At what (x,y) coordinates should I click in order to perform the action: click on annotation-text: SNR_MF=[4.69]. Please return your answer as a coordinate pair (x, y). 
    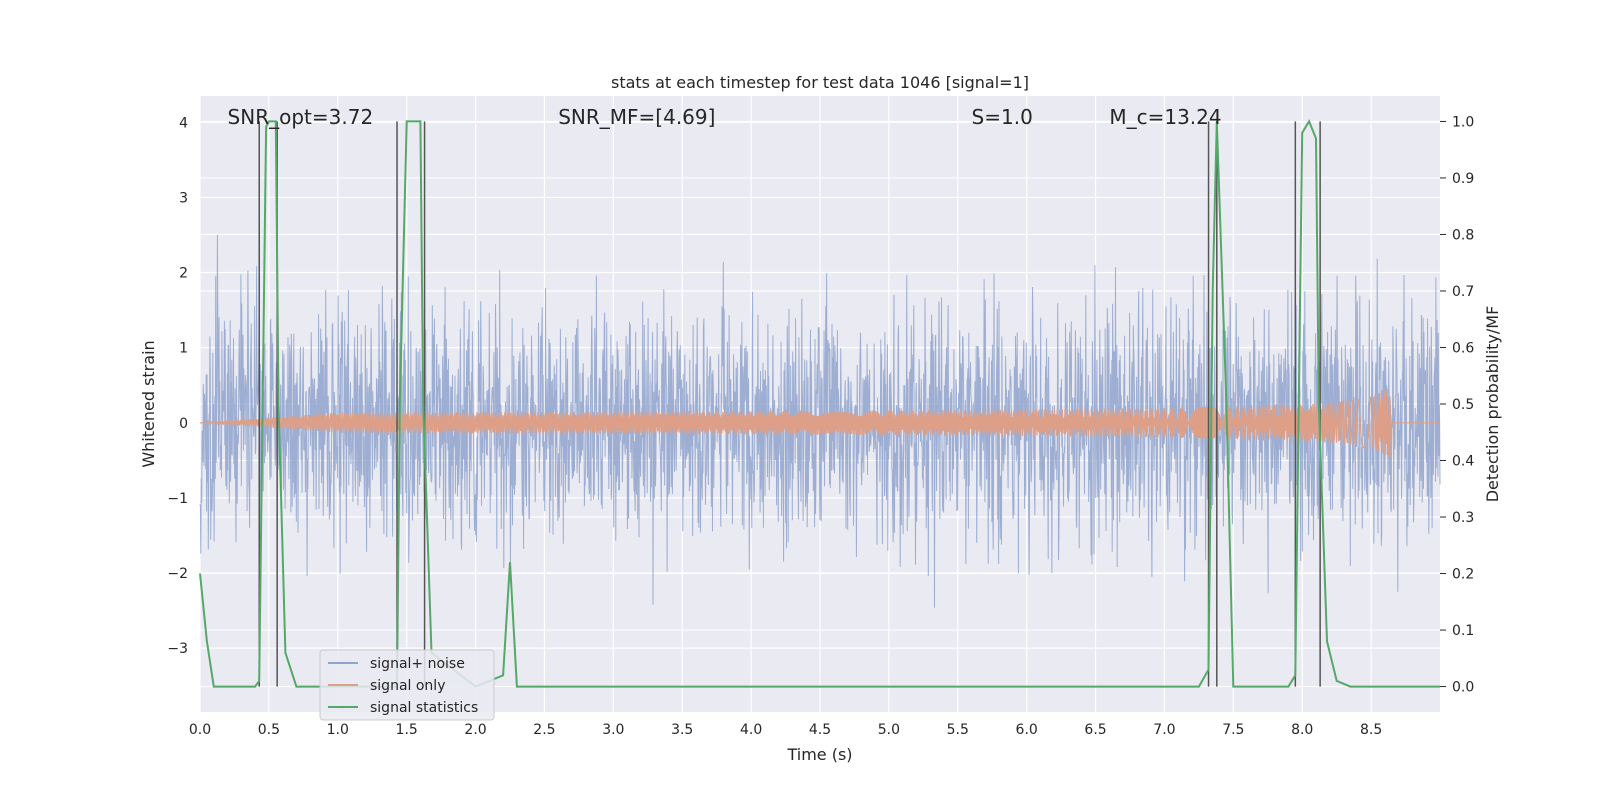
    Looking at the image, I should click on (636, 117).